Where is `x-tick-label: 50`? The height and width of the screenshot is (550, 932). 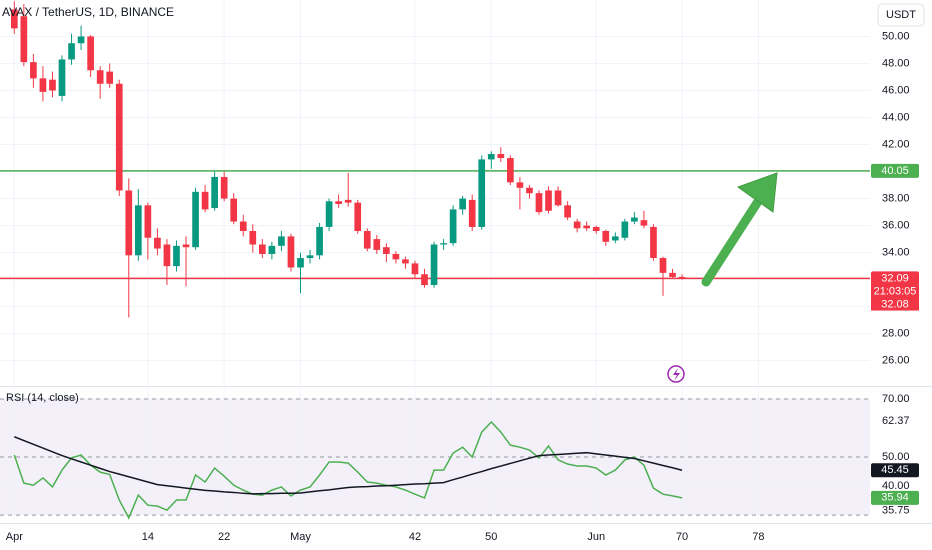 x-tick-label: 50 is located at coordinates (491, 537).